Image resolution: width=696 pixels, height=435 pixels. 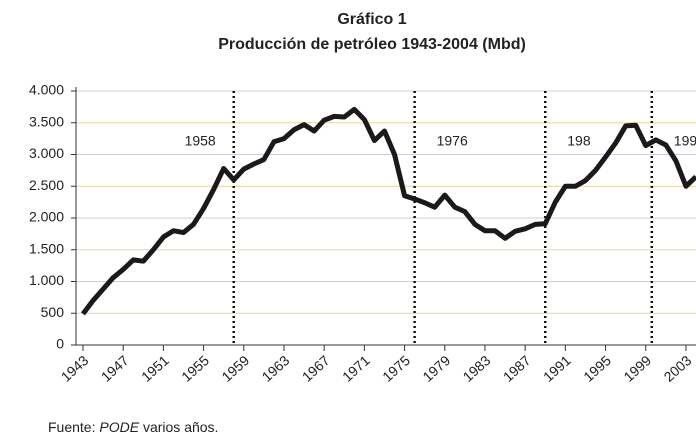 What do you see at coordinates (195, 368) in the screenshot?
I see `x-tick-label: 1955` at bounding box center [195, 368].